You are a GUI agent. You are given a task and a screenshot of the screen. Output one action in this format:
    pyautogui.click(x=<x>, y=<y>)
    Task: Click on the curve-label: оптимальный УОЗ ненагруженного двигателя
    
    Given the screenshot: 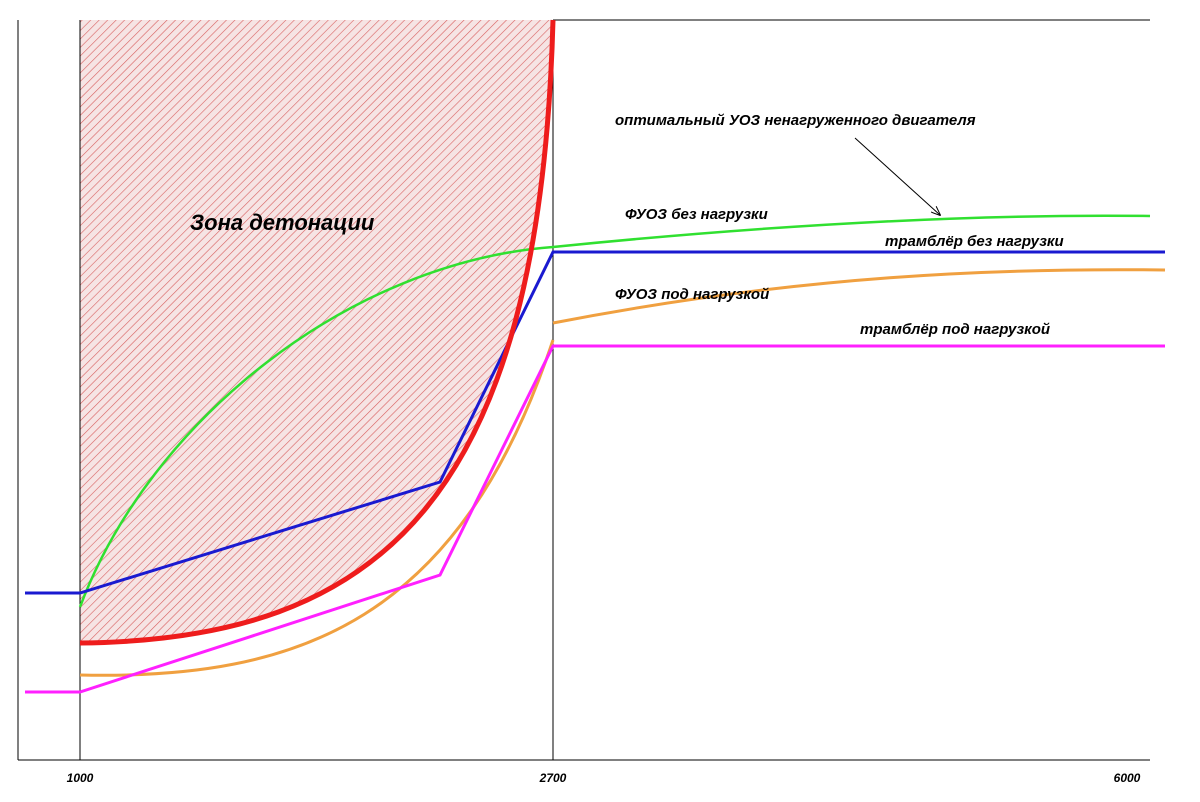 What is the action you would take?
    pyautogui.click(x=795, y=120)
    